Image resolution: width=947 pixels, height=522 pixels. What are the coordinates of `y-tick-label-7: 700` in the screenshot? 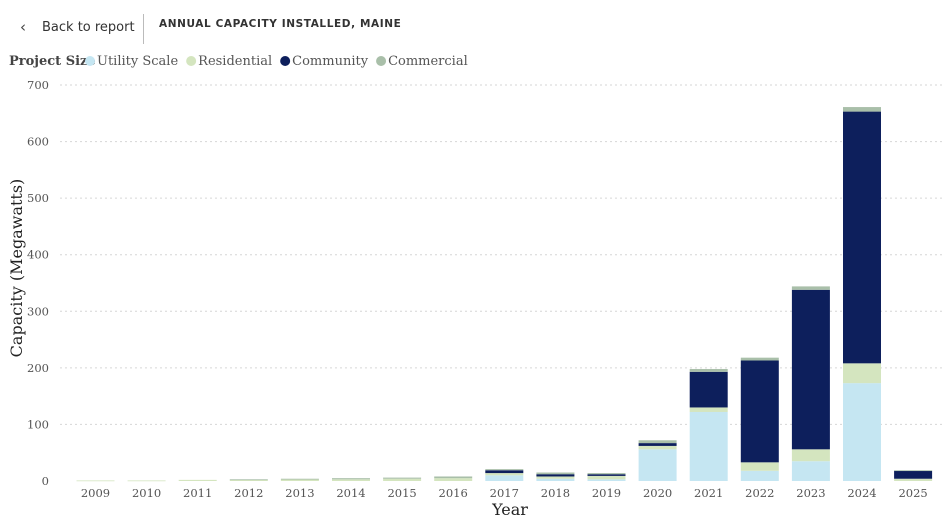 It's located at (38, 85).